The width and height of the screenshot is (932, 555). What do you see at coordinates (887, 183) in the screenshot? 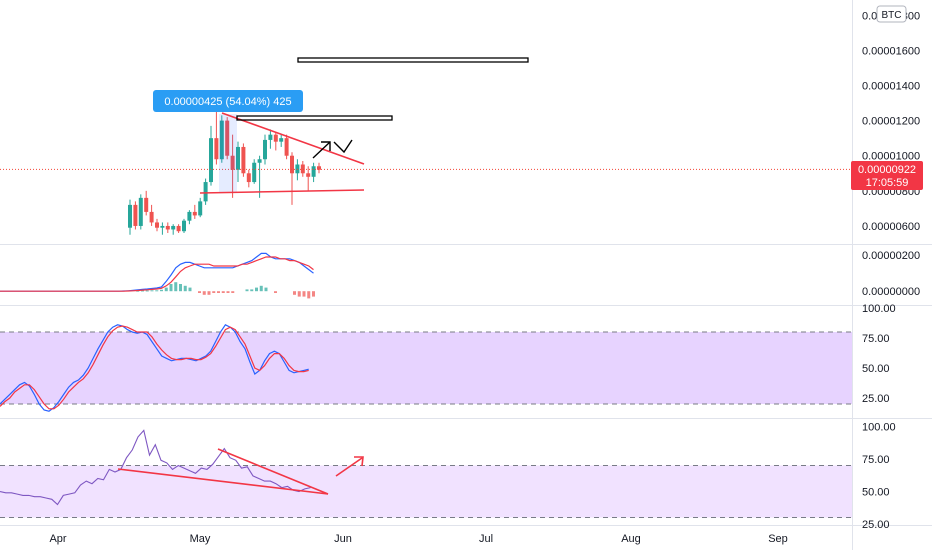
I see `last-price-countdown: 17:05:59` at bounding box center [887, 183].